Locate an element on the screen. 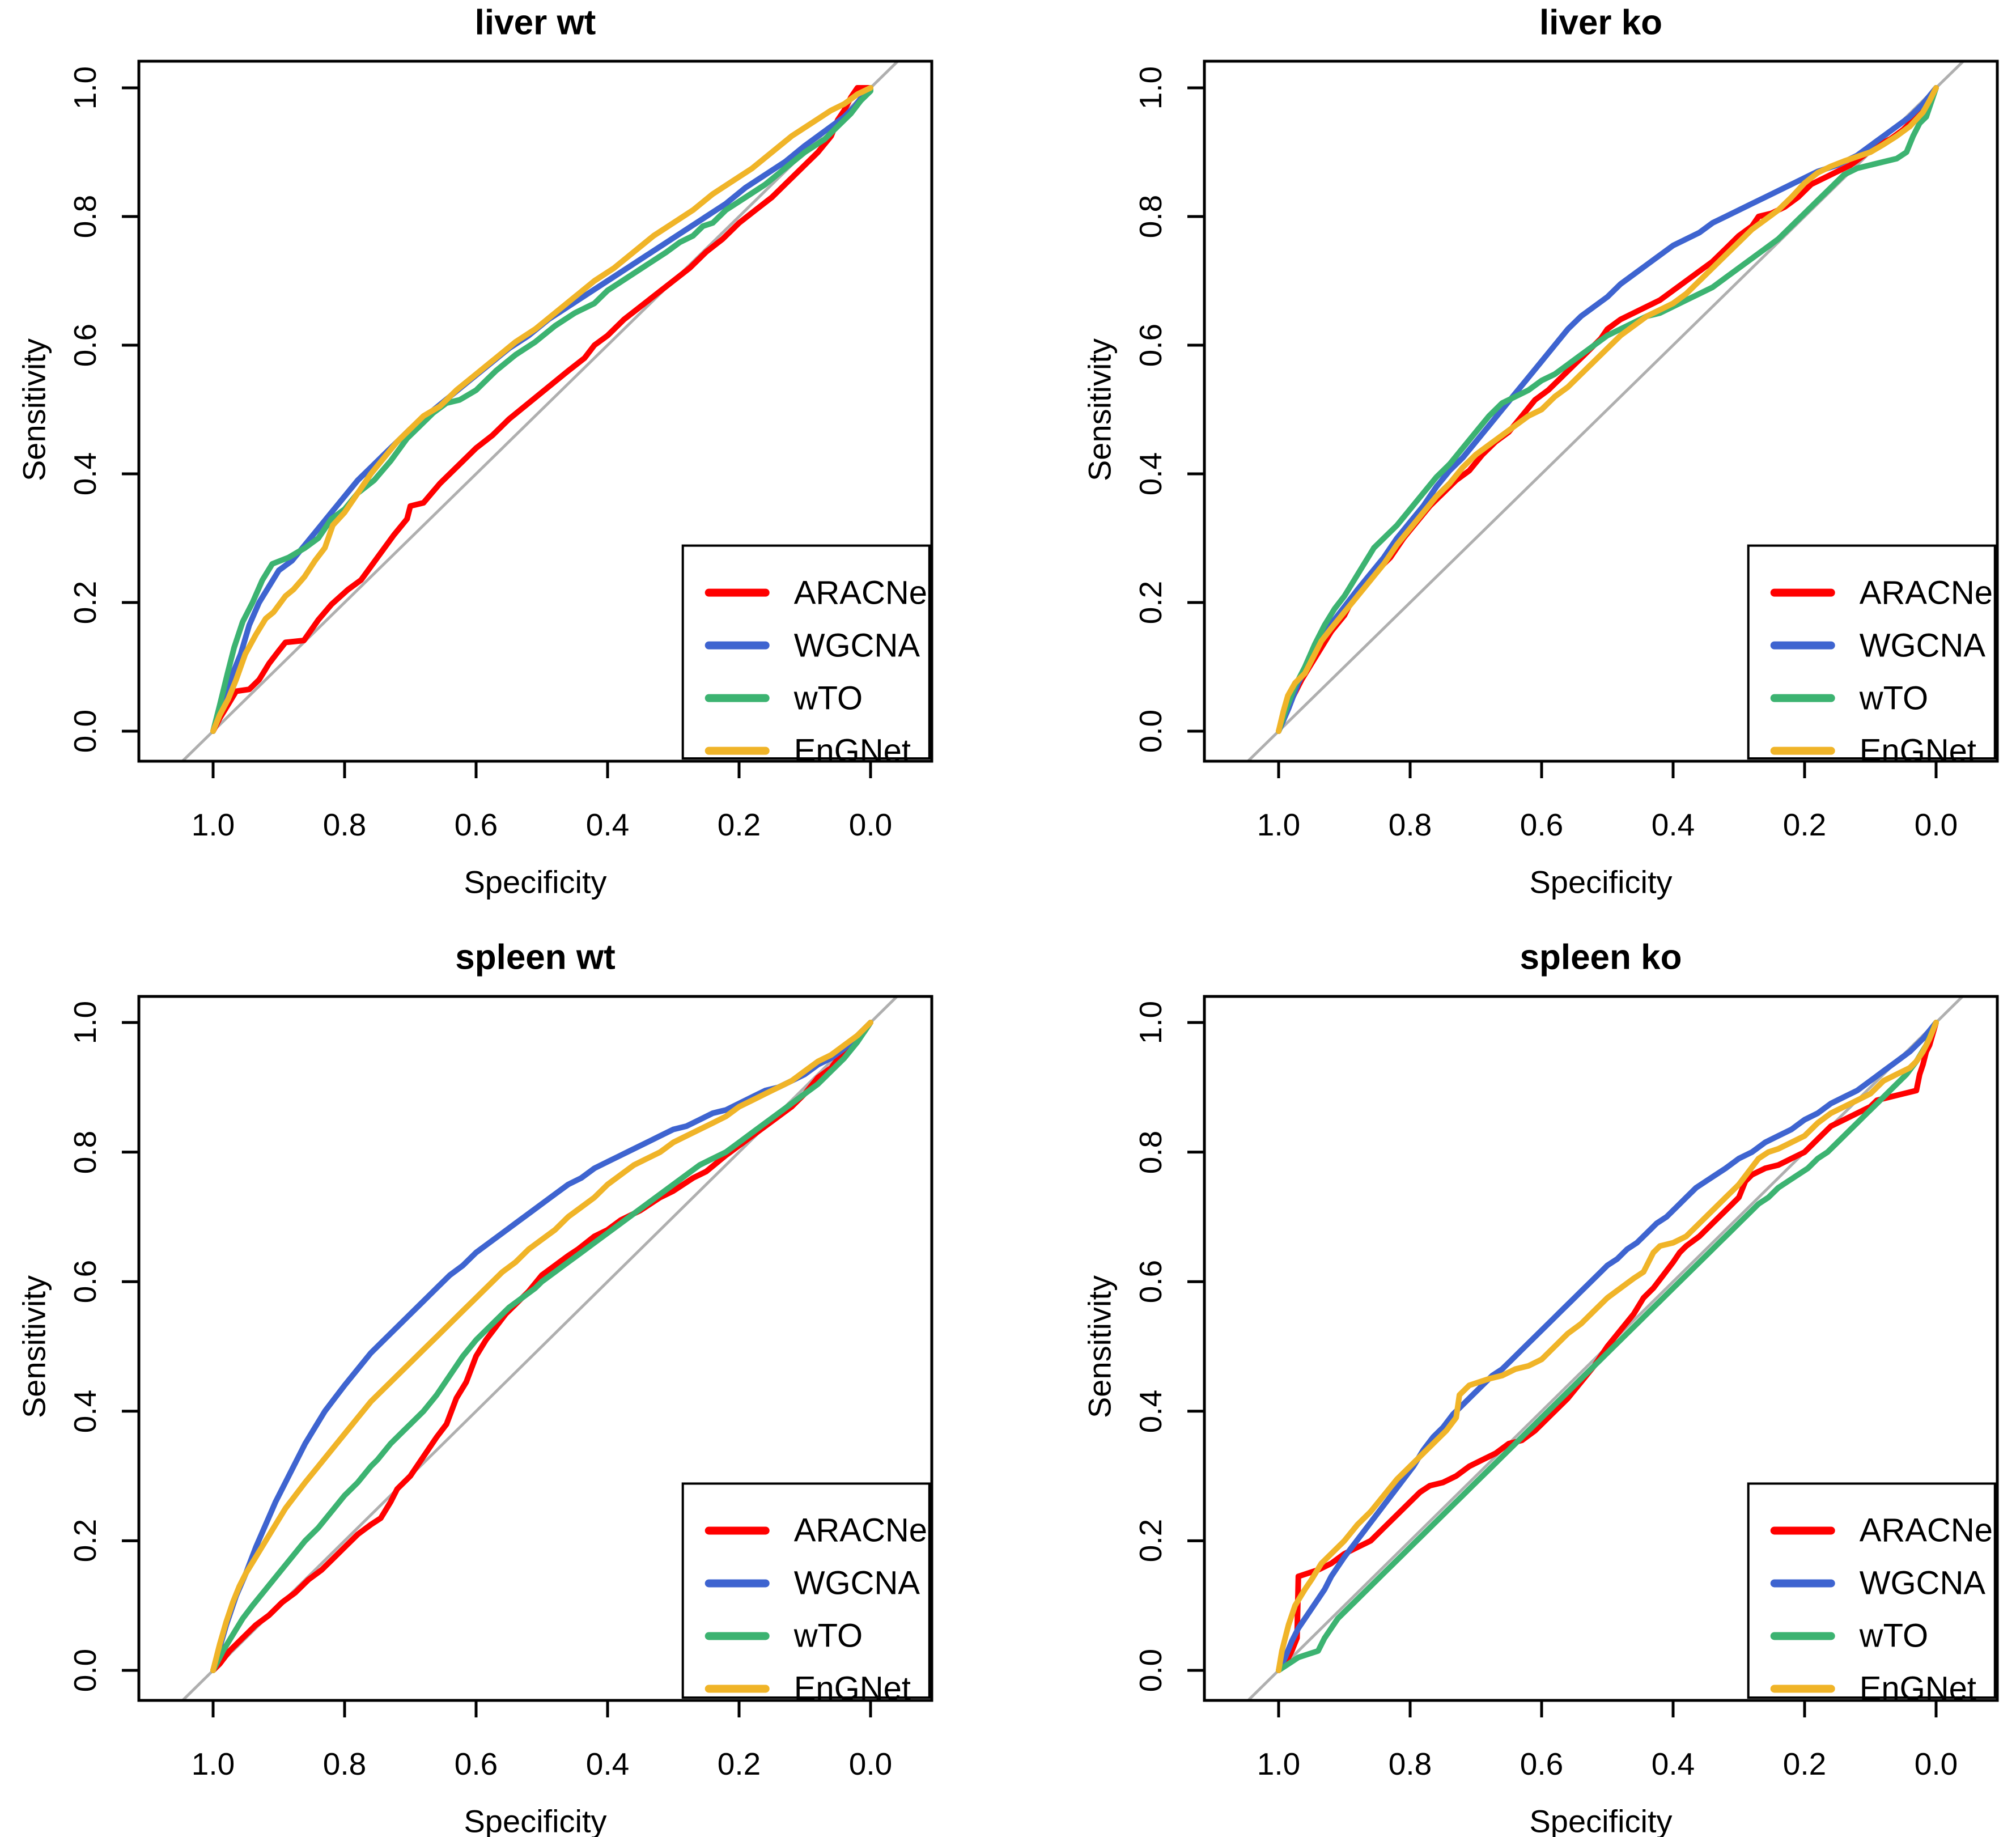 The image size is (2016, 1837). diagonal-reference-line is located at coordinates (1606, 411).